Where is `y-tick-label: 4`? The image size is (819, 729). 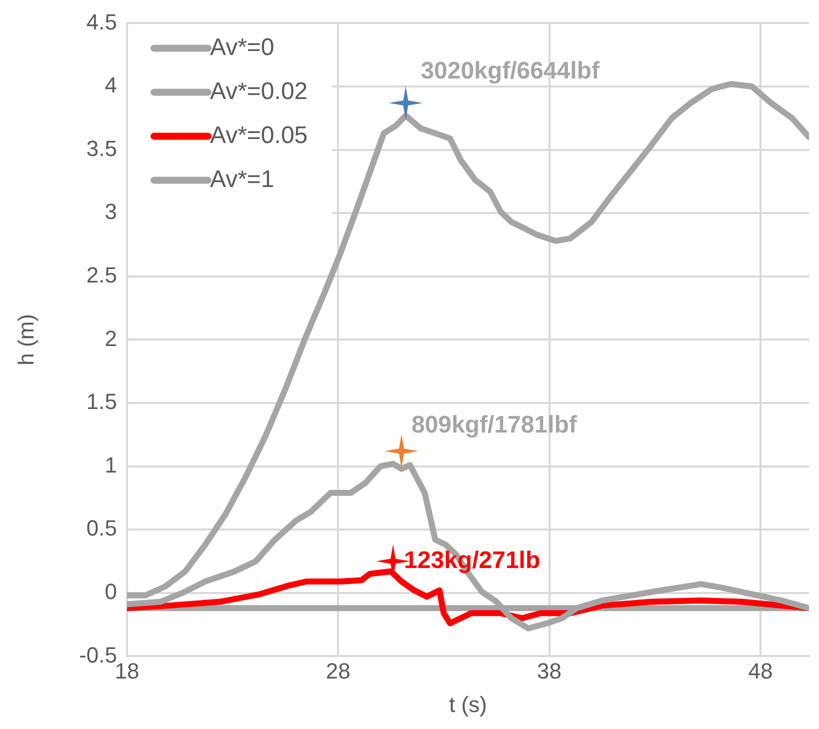
y-tick-label: 4 is located at coordinates (110, 85).